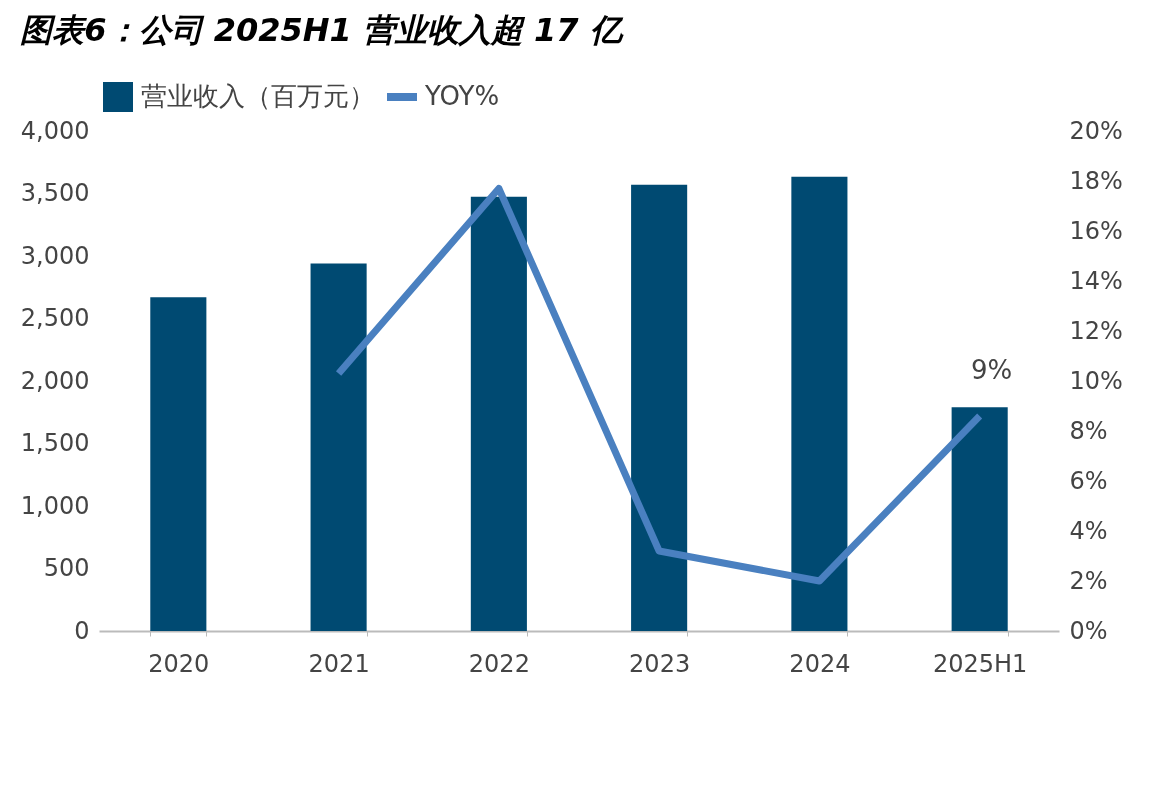  What do you see at coordinates (55, 255) in the screenshot?
I see `y-tick-label: 3,000` at bounding box center [55, 255].